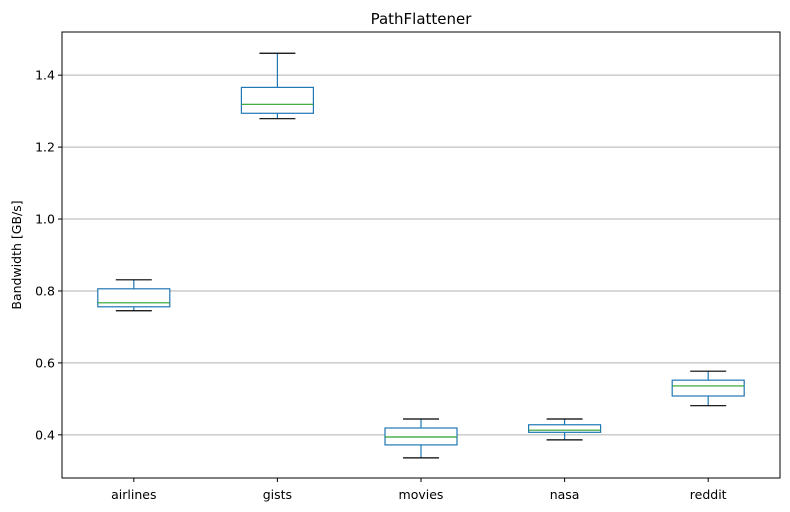 The image size is (790, 512). I want to click on y-axis-ticks: 0.4 0.6 0.8 1.0 1.2 1.4, so click(48, 255).